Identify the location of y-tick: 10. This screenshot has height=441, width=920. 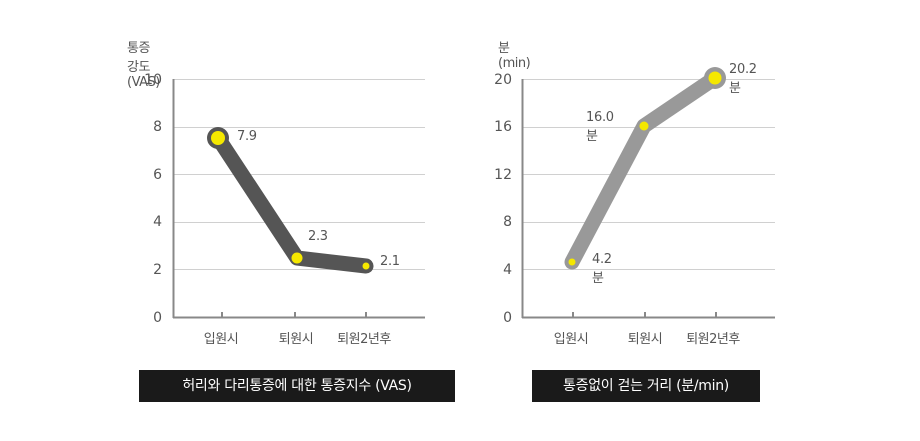
(153, 80).